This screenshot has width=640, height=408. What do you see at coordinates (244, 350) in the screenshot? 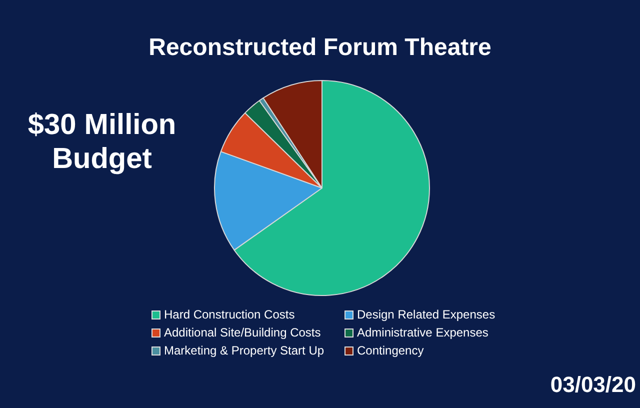
I see `legend-label: Marketing & Property Start Up` at bounding box center [244, 350].